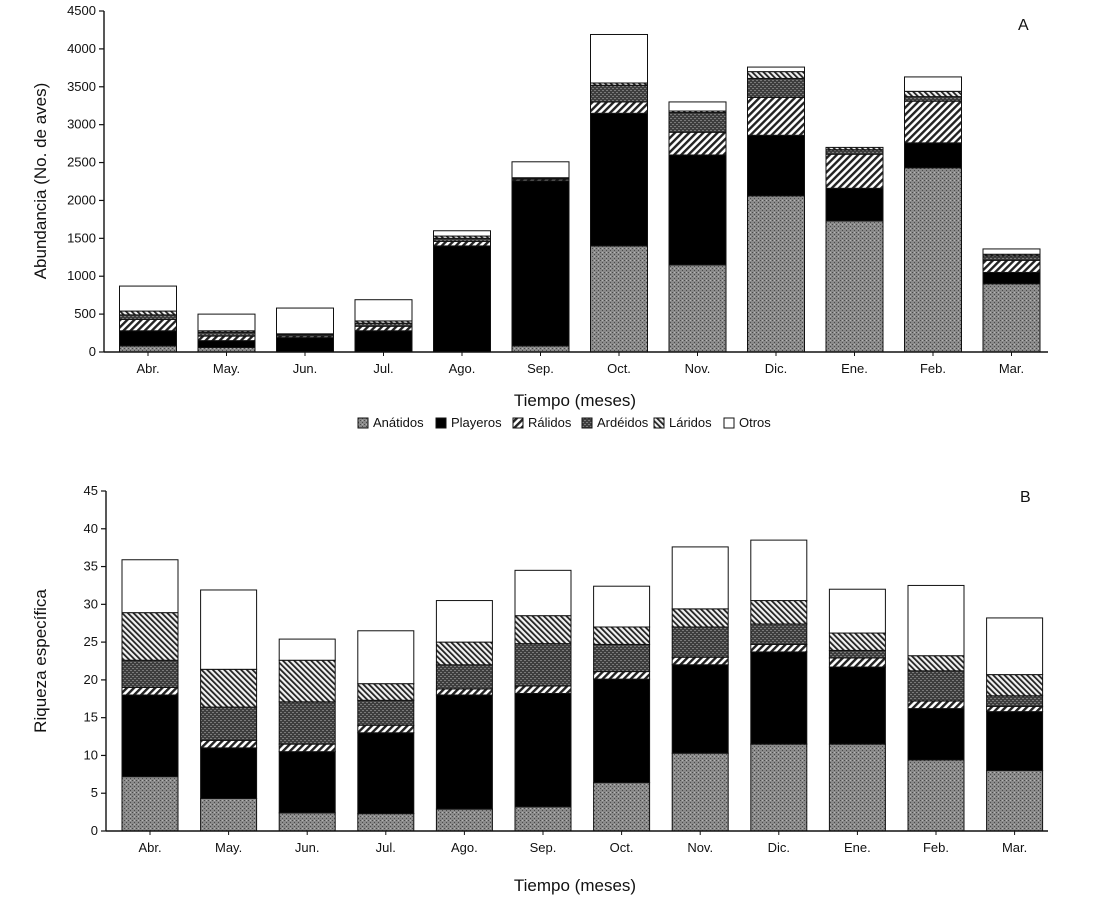  I want to click on panel-a-segment-ralidos-oct, so click(619, 107).